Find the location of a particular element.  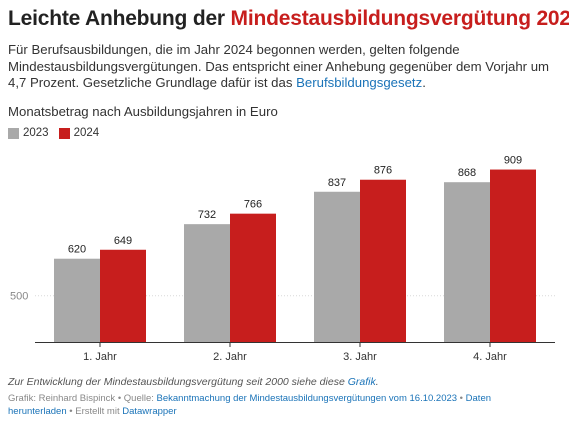

footer-sep: • is located at coordinates (461, 398).